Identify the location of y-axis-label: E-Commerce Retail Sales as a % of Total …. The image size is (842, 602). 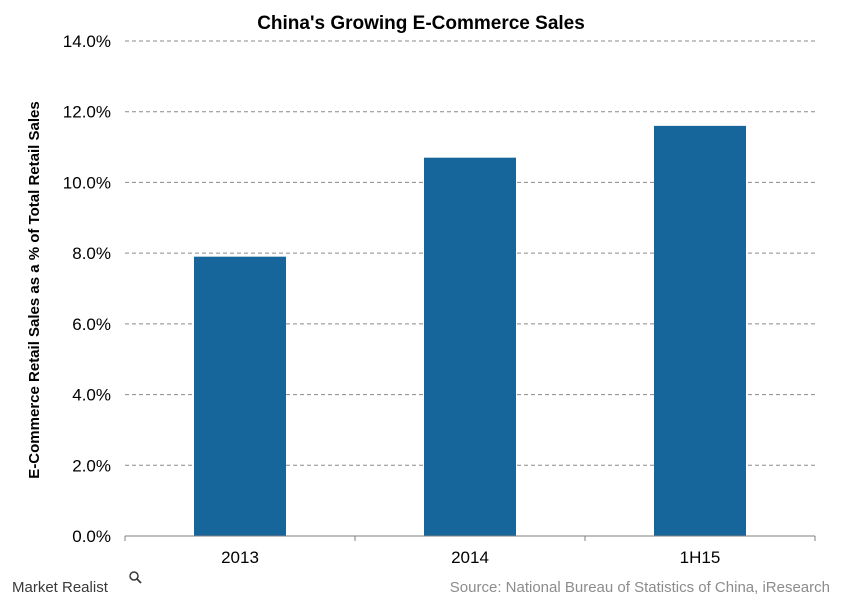
(34, 289).